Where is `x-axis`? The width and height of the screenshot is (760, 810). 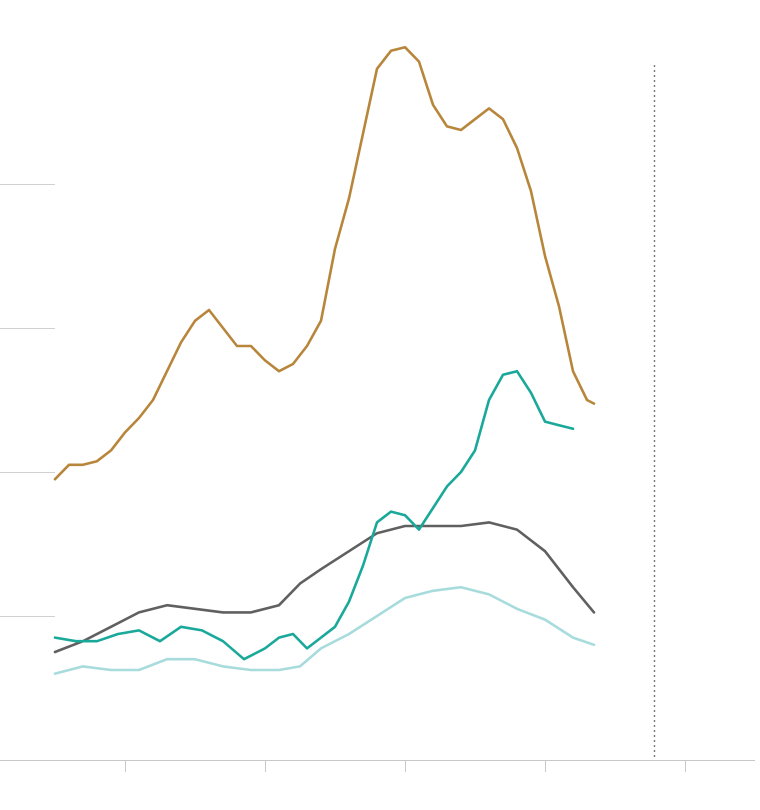 x-axis is located at coordinates (377, 766).